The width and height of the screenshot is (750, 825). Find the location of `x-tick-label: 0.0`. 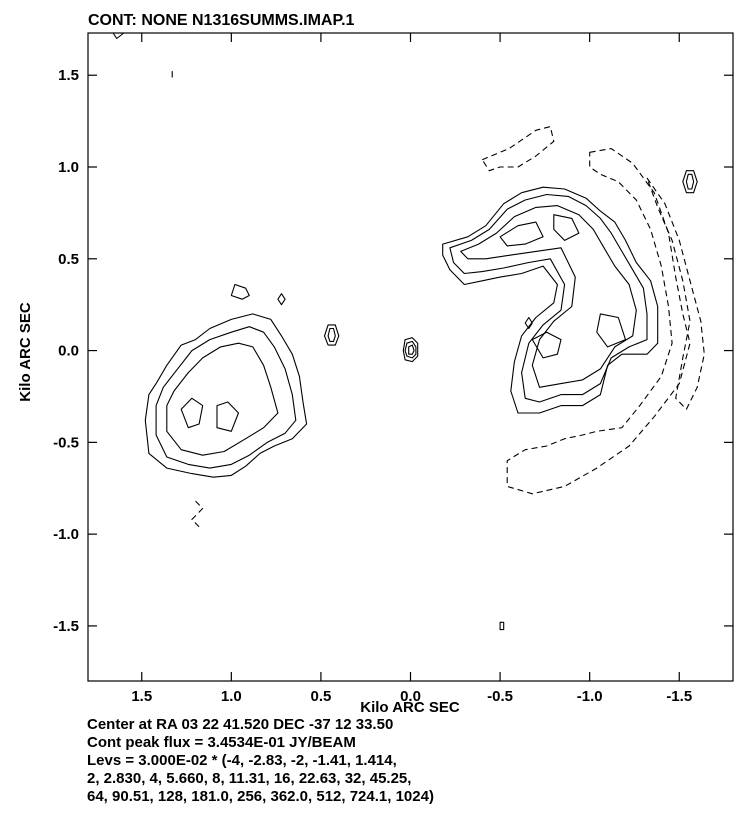

x-tick-label: 0.0 is located at coordinates (410, 696).